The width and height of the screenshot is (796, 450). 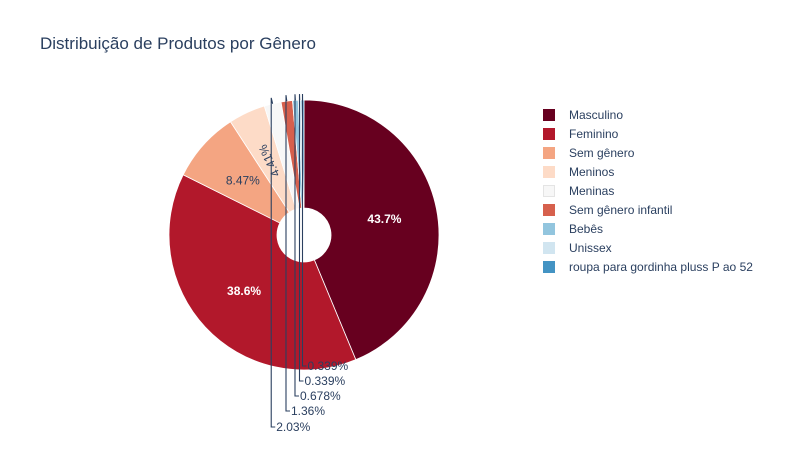 What do you see at coordinates (586, 228) in the screenshot?
I see `legend-label: Bebês` at bounding box center [586, 228].